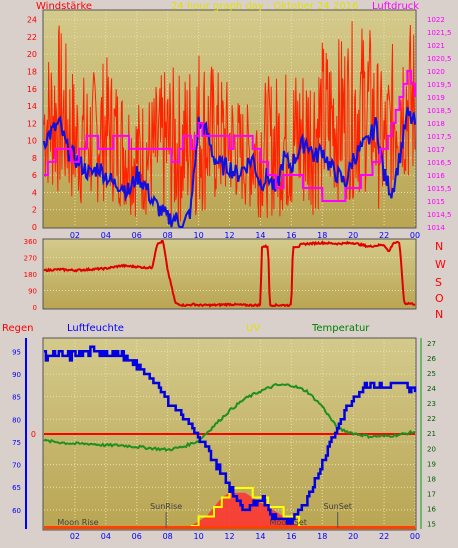 This screenshot has width=458, height=548. Describe the element at coordinates (439, 298) in the screenshot. I see `compass-label-o: O` at that location.